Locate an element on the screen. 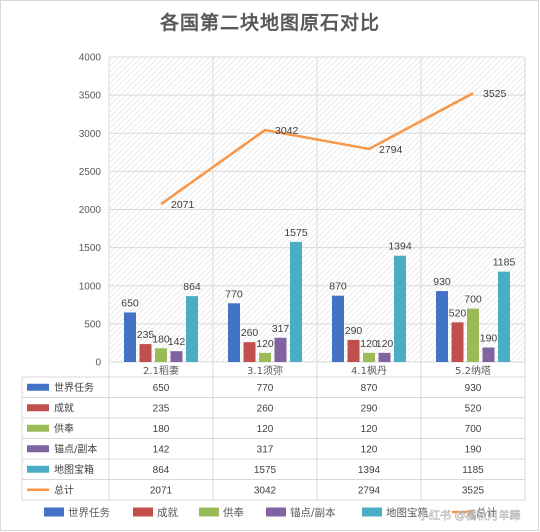 The image size is (540, 532). line-data-label: 2071 is located at coordinates (183, 205).